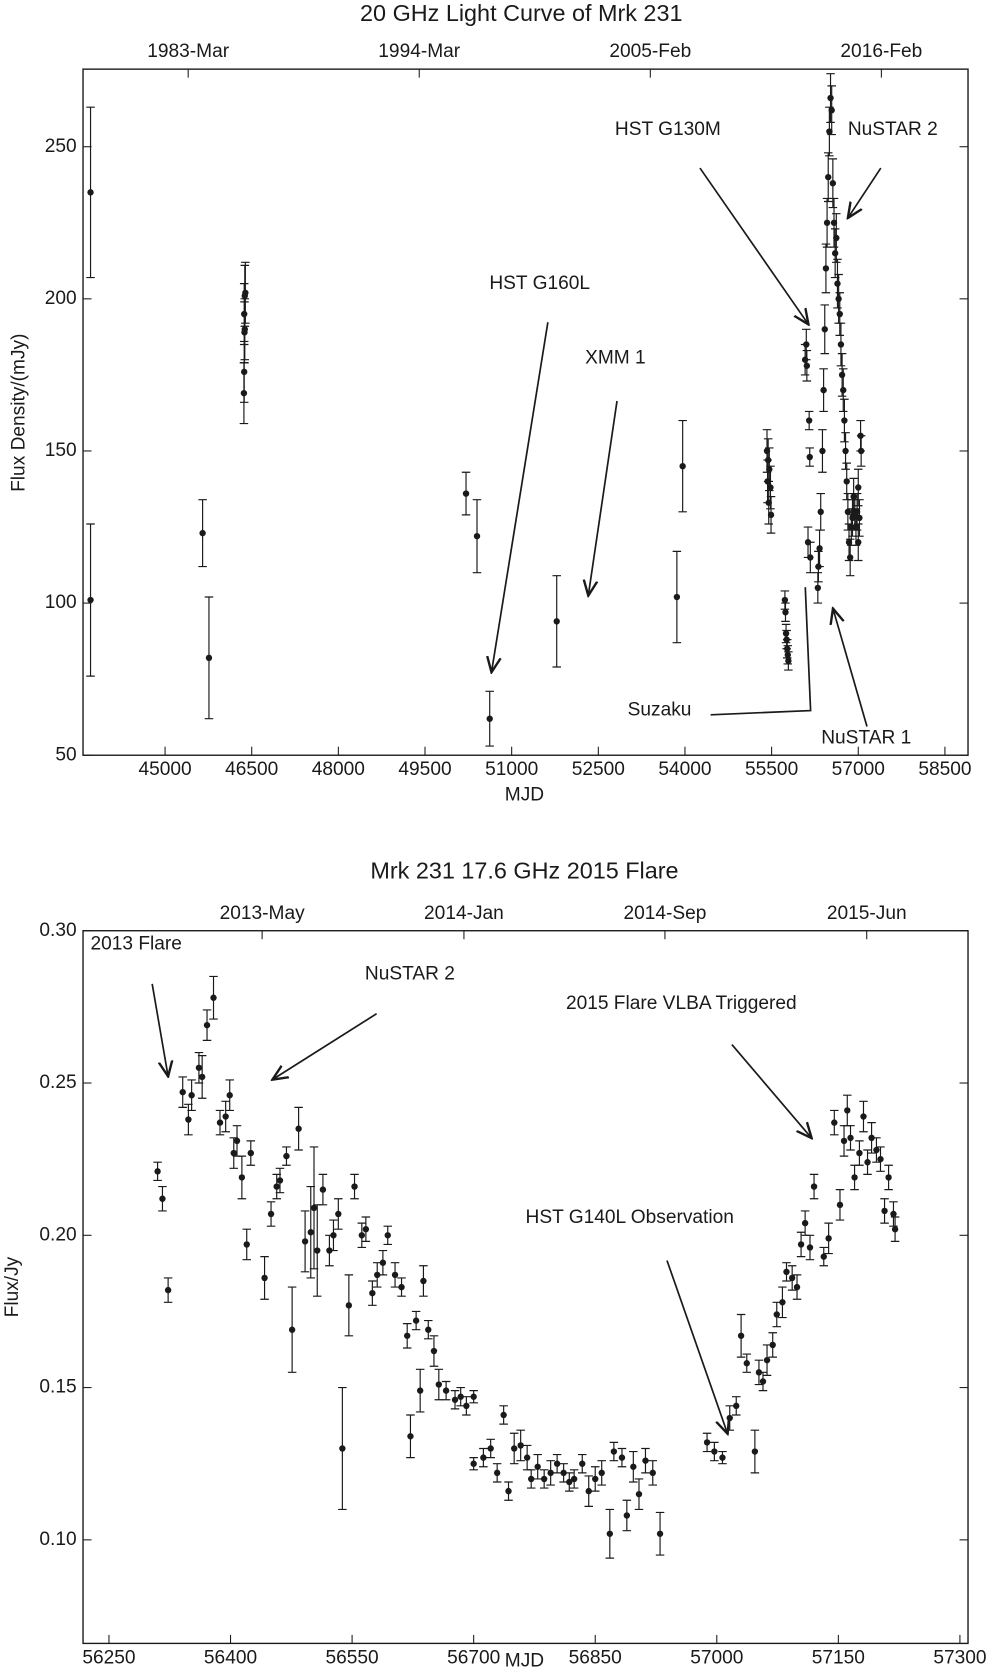 This screenshot has height=1670, width=1000. What do you see at coordinates (668, 129) in the screenshot?
I see `annotation: HST G130M` at bounding box center [668, 129].